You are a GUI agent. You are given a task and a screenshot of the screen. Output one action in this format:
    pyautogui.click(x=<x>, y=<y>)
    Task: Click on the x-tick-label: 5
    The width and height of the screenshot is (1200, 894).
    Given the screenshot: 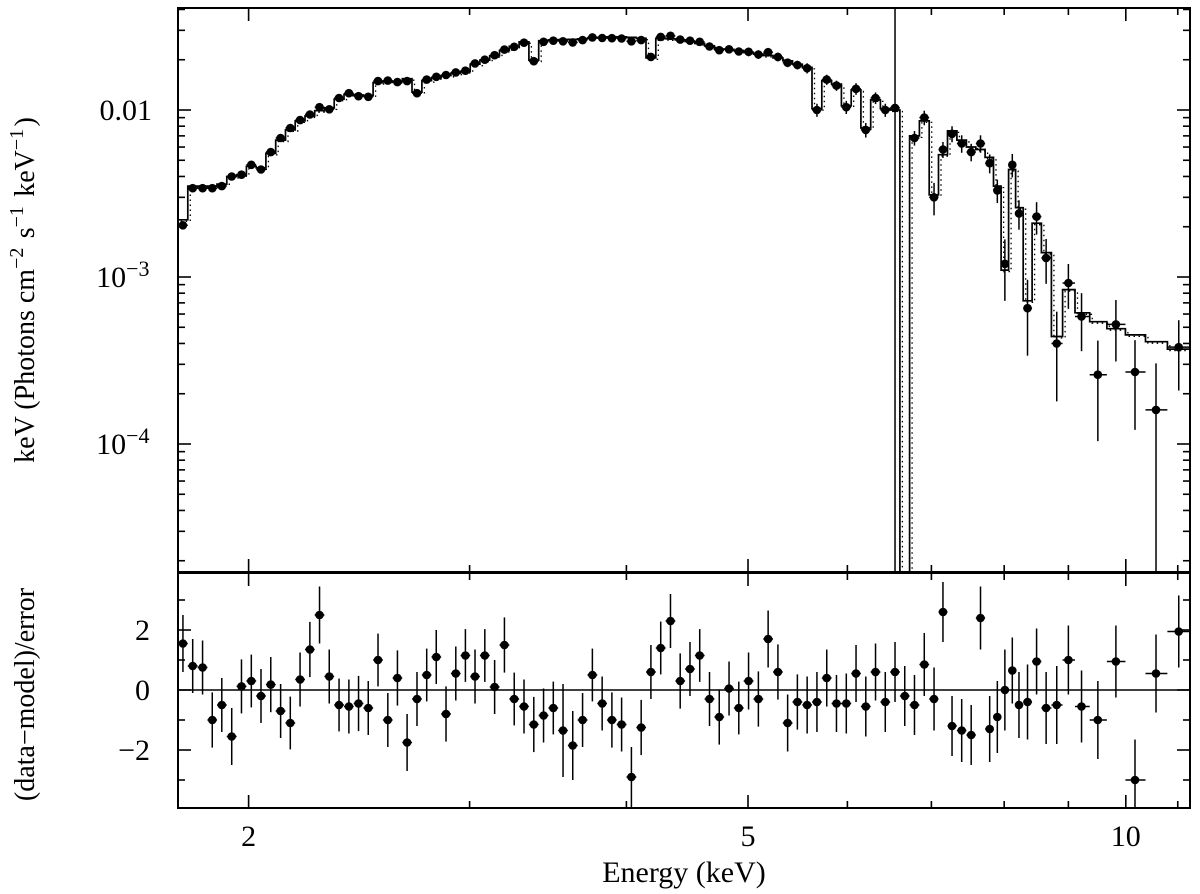 What is the action you would take?
    pyautogui.click(x=748, y=836)
    